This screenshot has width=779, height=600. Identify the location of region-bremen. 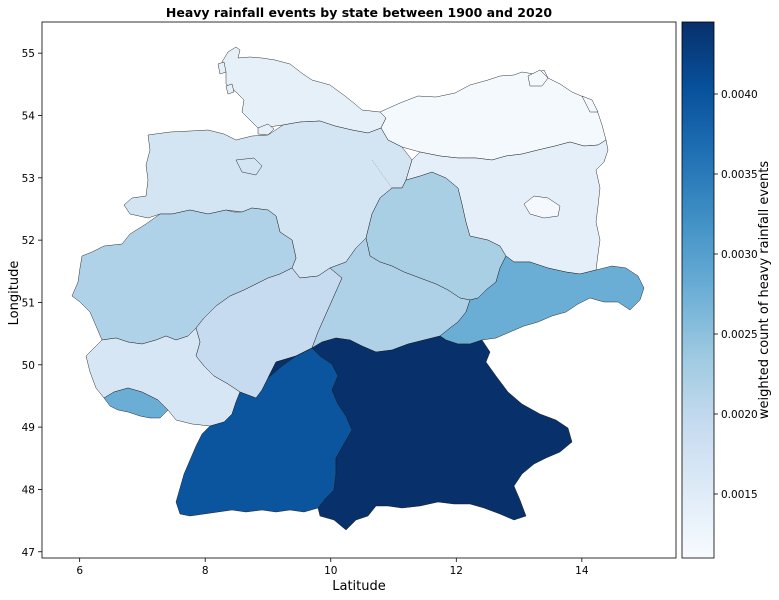
(249, 166).